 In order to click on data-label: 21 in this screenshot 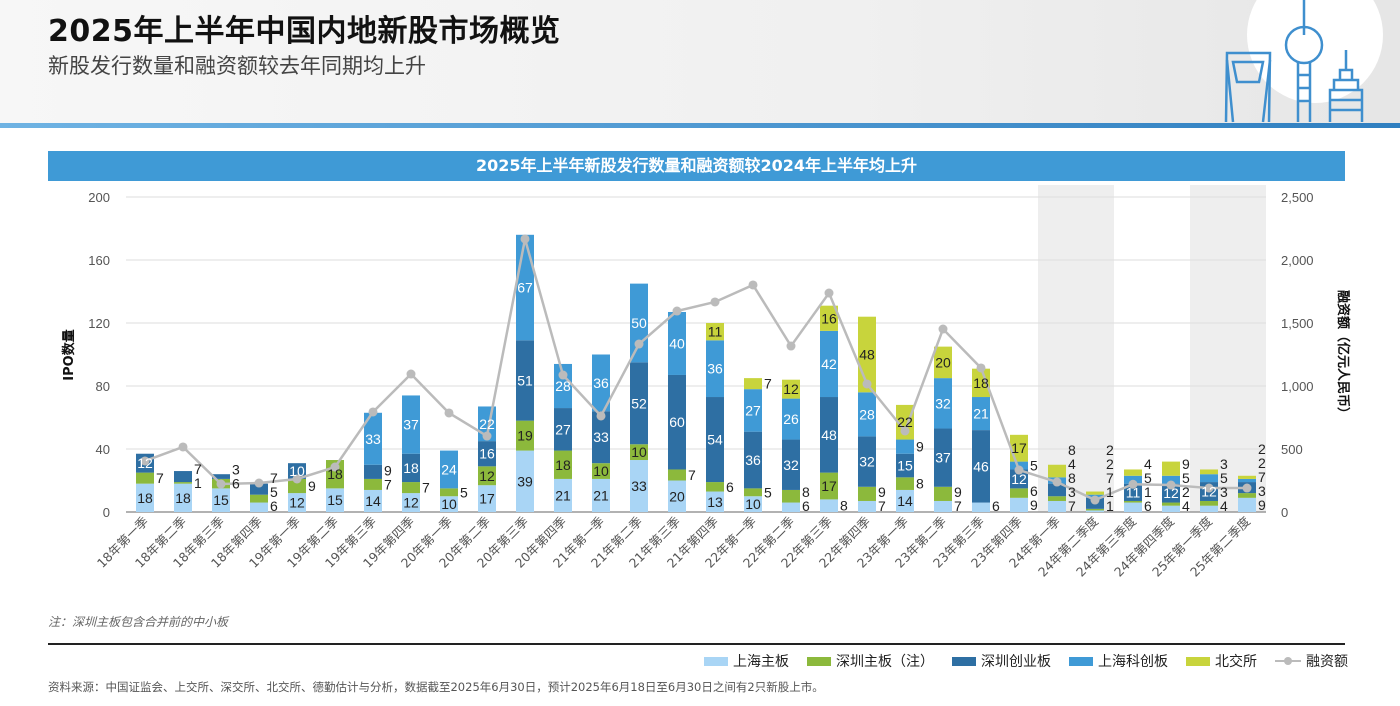, I will do `click(601, 495)`.